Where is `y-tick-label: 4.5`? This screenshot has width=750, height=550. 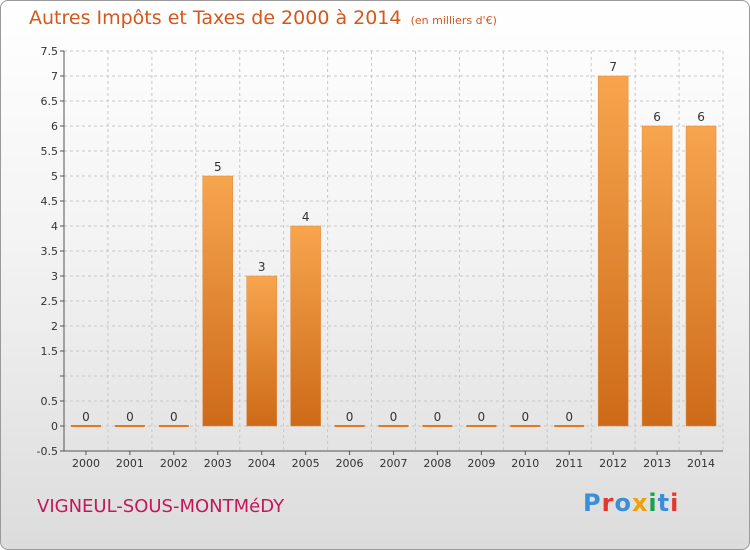 y-tick-label: 4.5 is located at coordinates (50, 201).